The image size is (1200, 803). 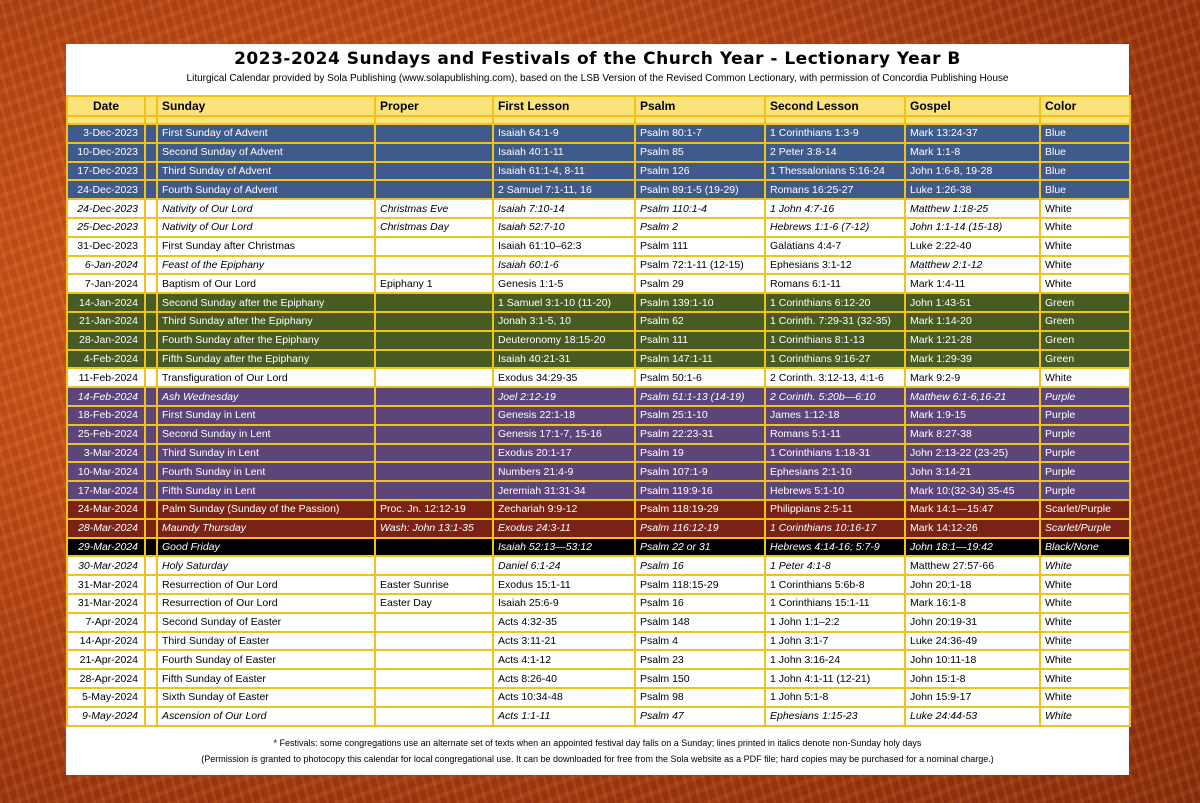 I want to click on cell-gospel: Matthew 1:18-25, so click(x=972, y=208).